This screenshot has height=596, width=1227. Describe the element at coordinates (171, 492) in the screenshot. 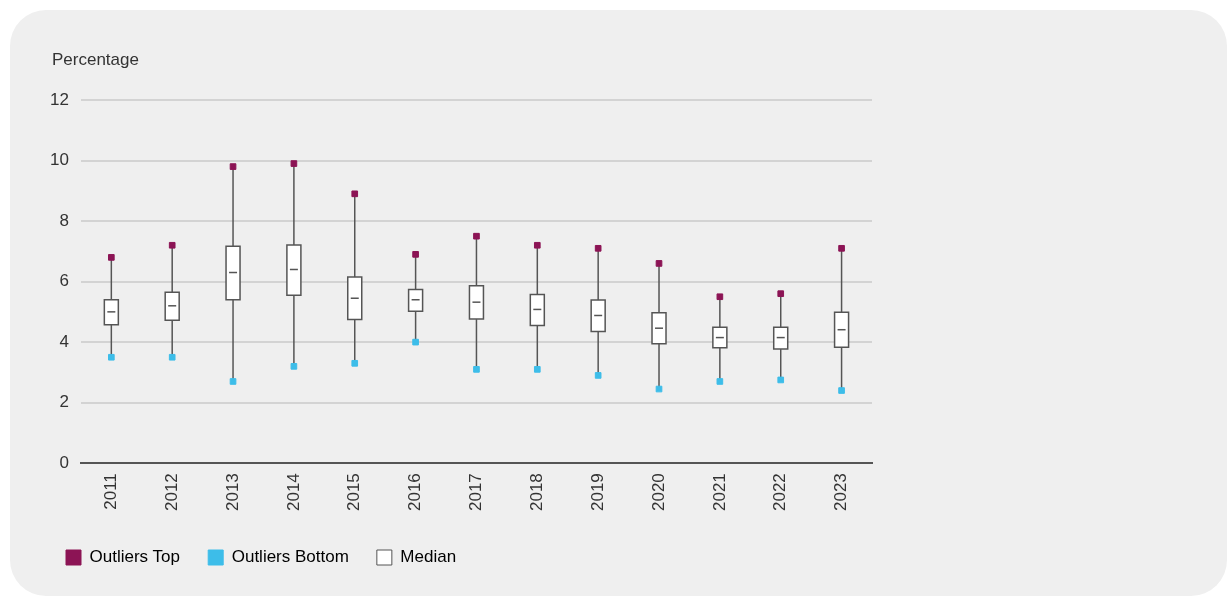

I see `x-tick-label: 2012` at that location.